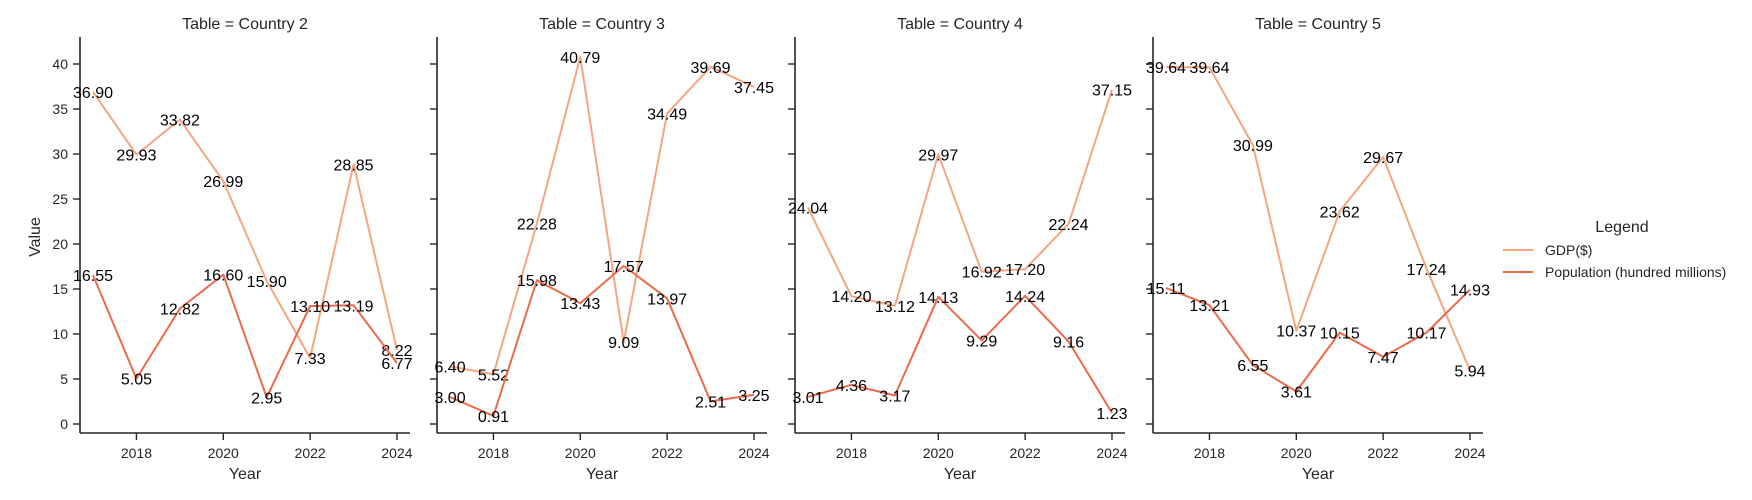 The height and width of the screenshot is (500, 1752). I want to click on data-label: 2.51, so click(710, 402).